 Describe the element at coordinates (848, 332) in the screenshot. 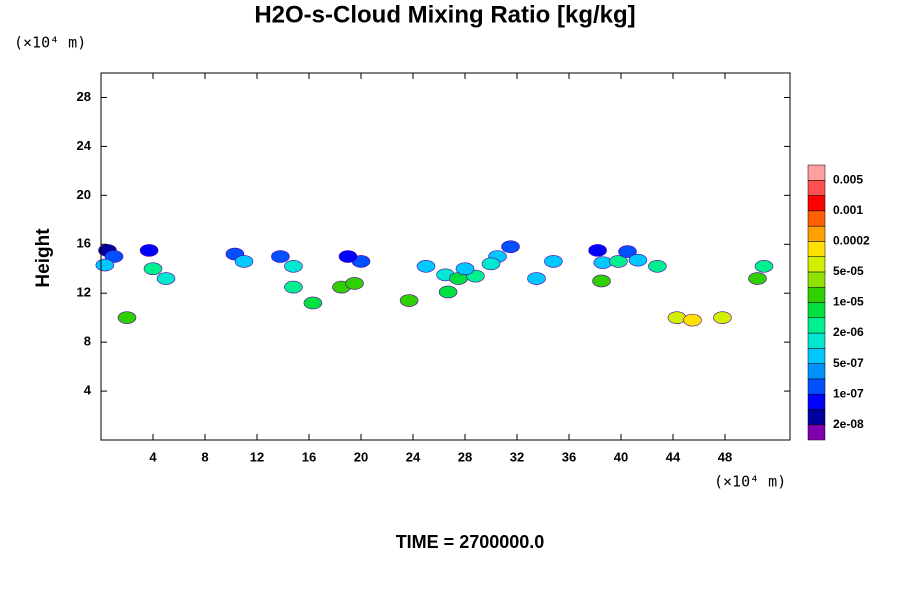

I see `colorbar-label: 2e-06` at that location.